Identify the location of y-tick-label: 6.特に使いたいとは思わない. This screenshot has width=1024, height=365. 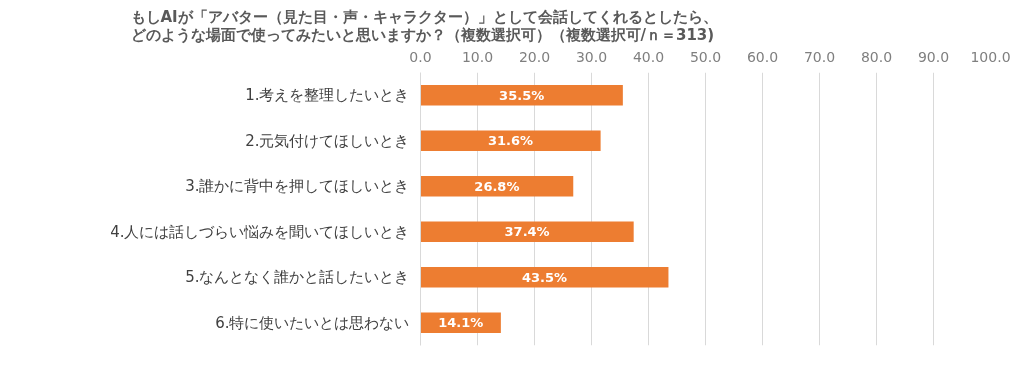
(312, 322).